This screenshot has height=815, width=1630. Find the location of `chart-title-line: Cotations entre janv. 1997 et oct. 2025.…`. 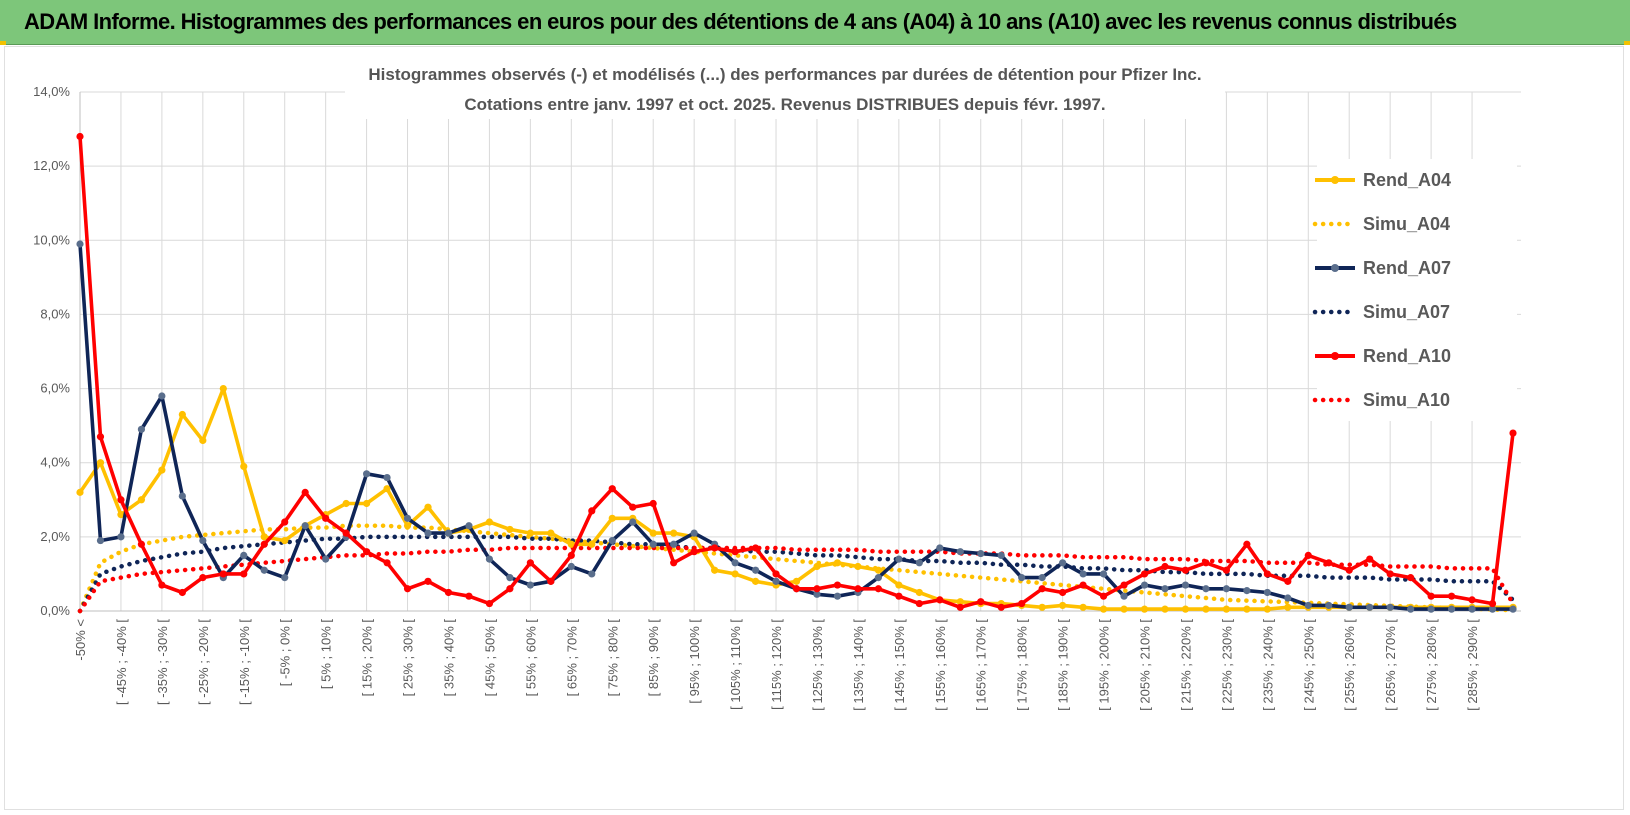

chart-title-line: Cotations entre janv. 1997 et oct. 2025.… is located at coordinates (784, 104).